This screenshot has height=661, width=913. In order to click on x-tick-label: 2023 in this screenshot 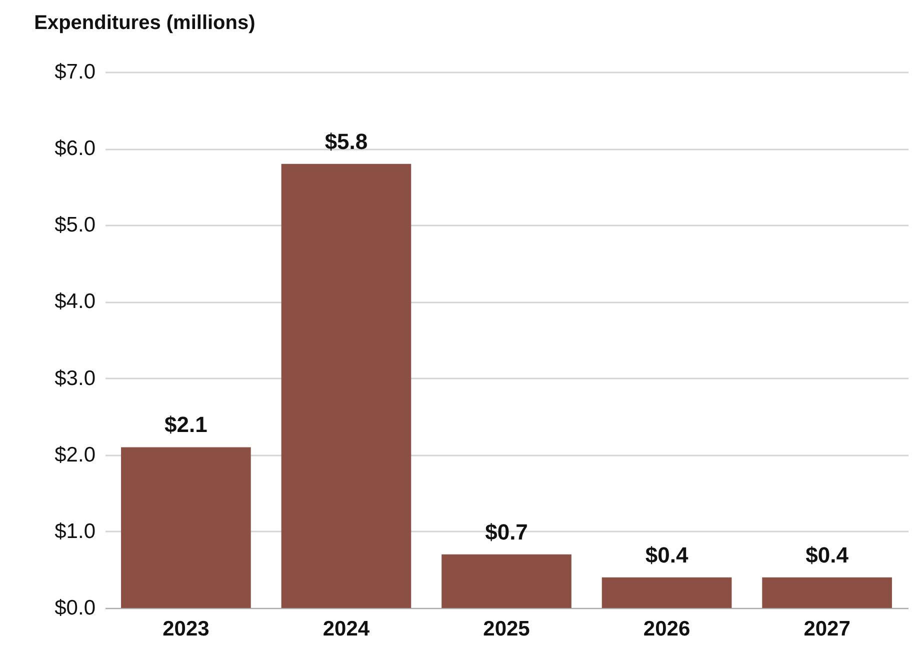, I will do `click(186, 629)`.